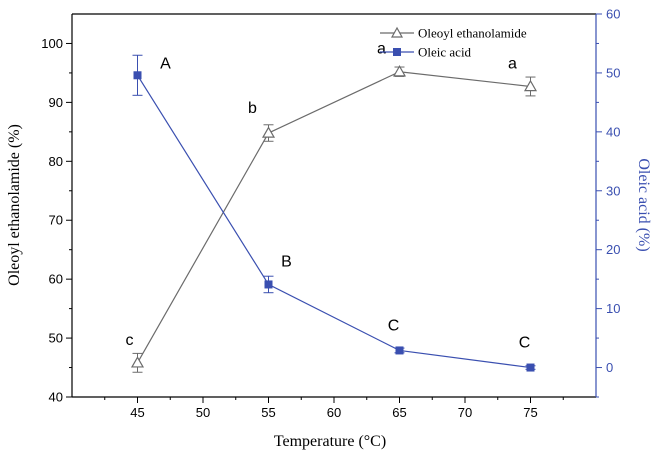 The width and height of the screenshot is (654, 453). Describe the element at coordinates (472, 33) in the screenshot. I see `legend-label: Oleoyl ethanolamide` at that location.